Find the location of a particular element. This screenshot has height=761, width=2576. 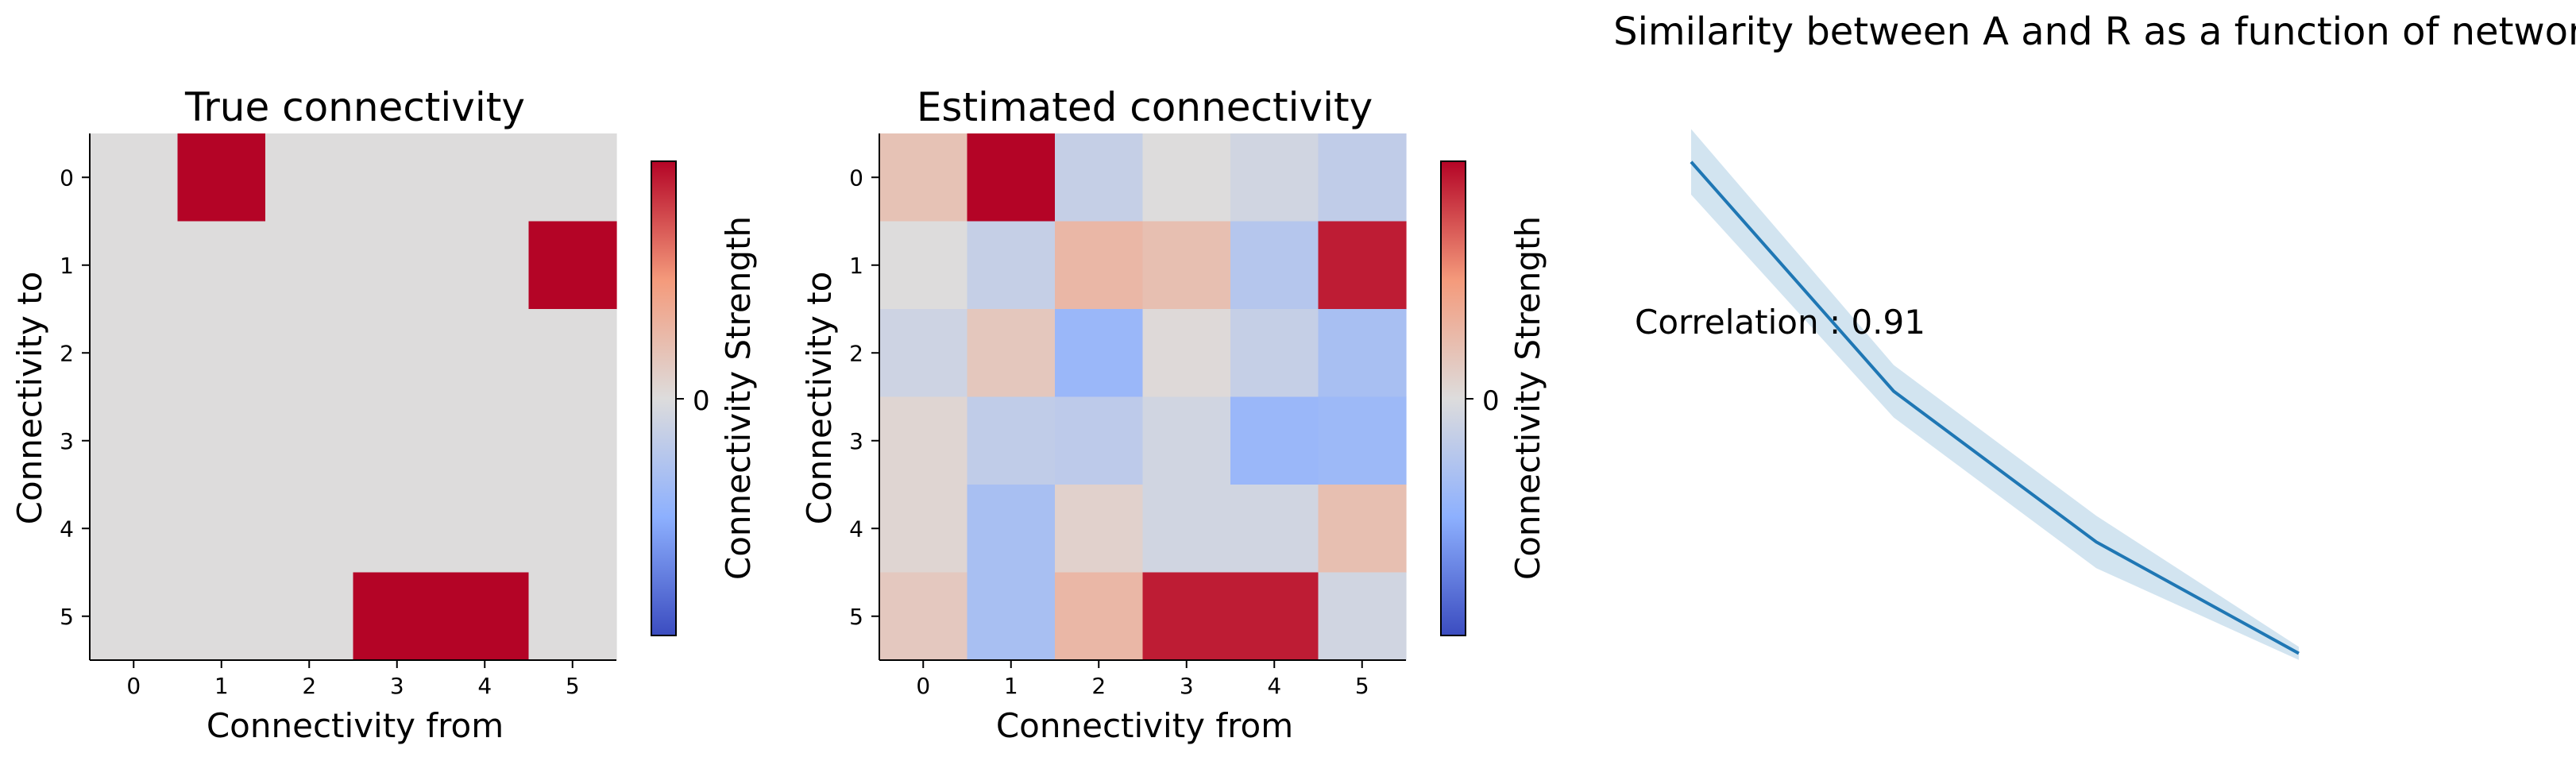

x-tick-label: 2 is located at coordinates (1098, 686).